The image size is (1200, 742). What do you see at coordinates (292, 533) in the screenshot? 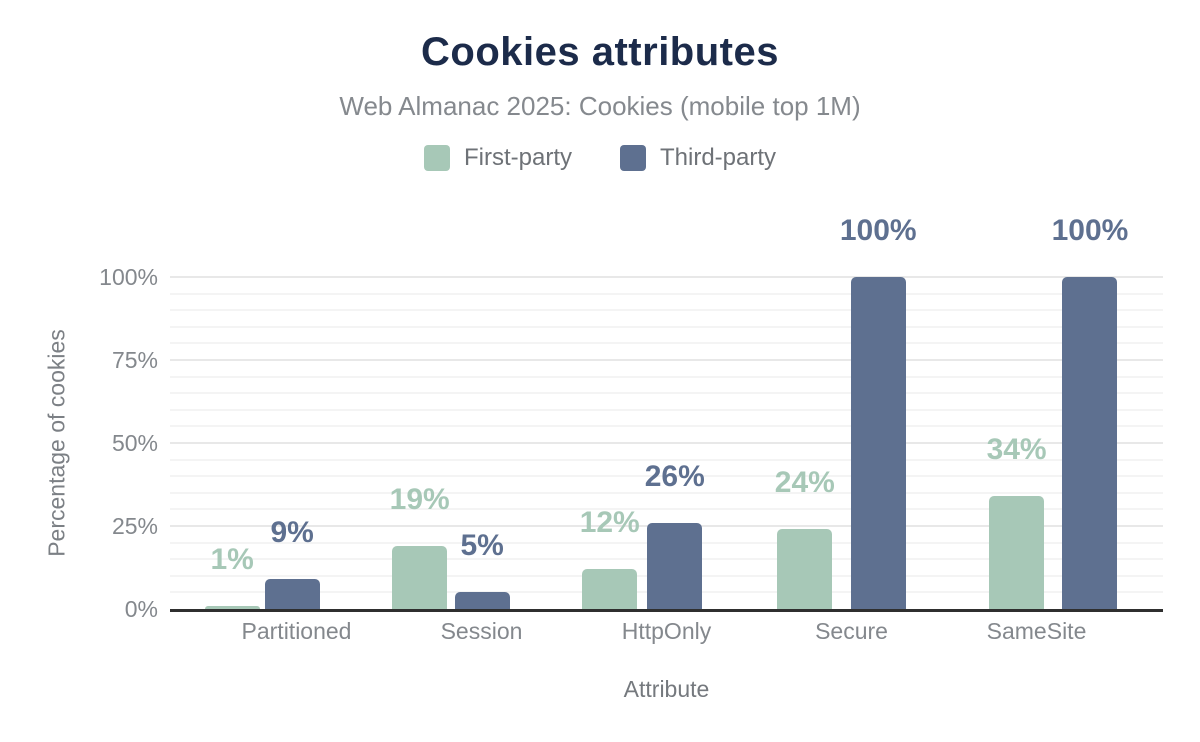
I see `data-label-third-party-partitioned: 9%` at bounding box center [292, 533].